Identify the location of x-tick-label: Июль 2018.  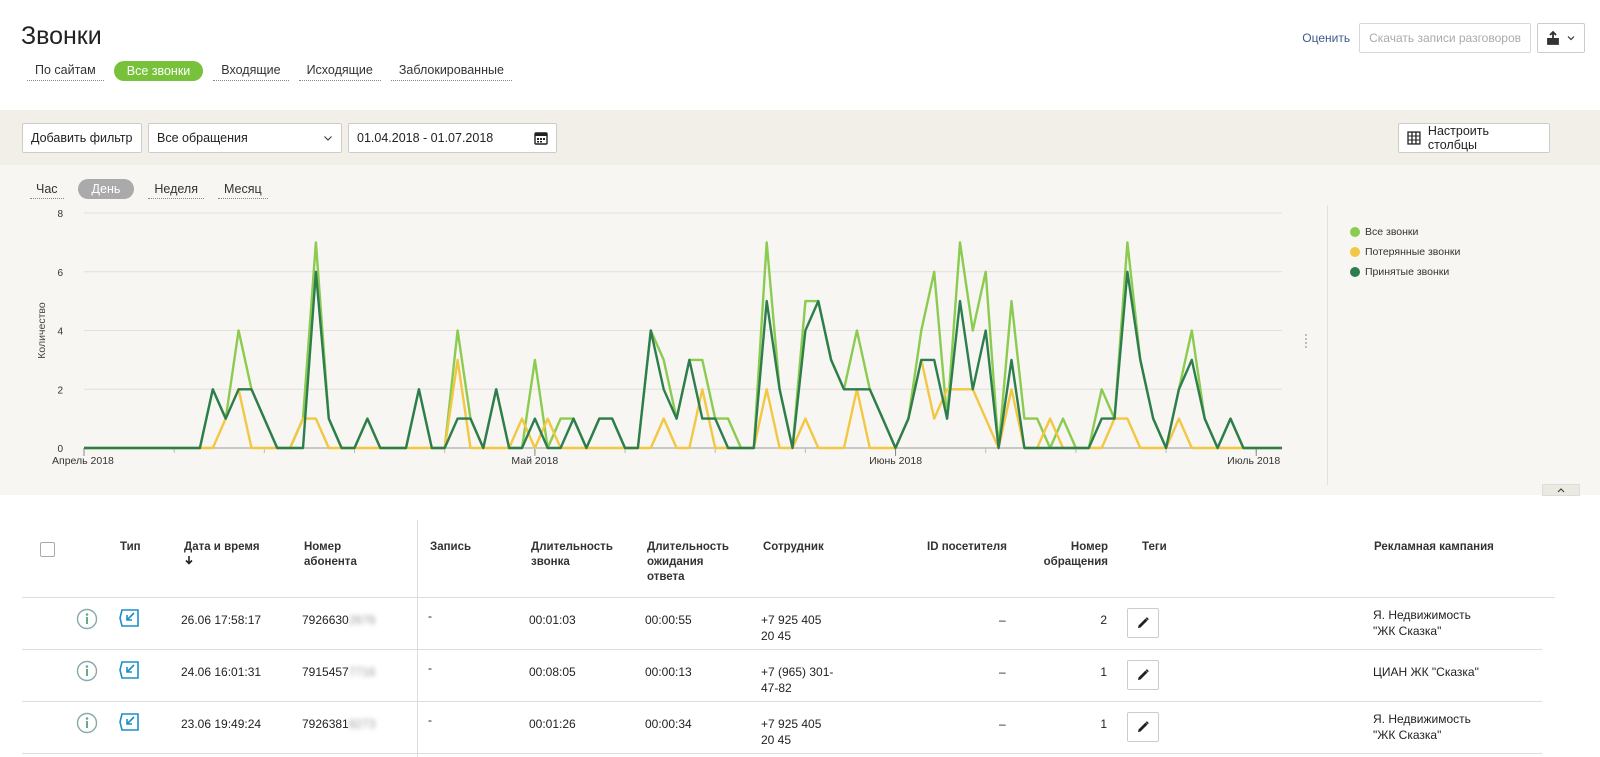
(1253, 461).